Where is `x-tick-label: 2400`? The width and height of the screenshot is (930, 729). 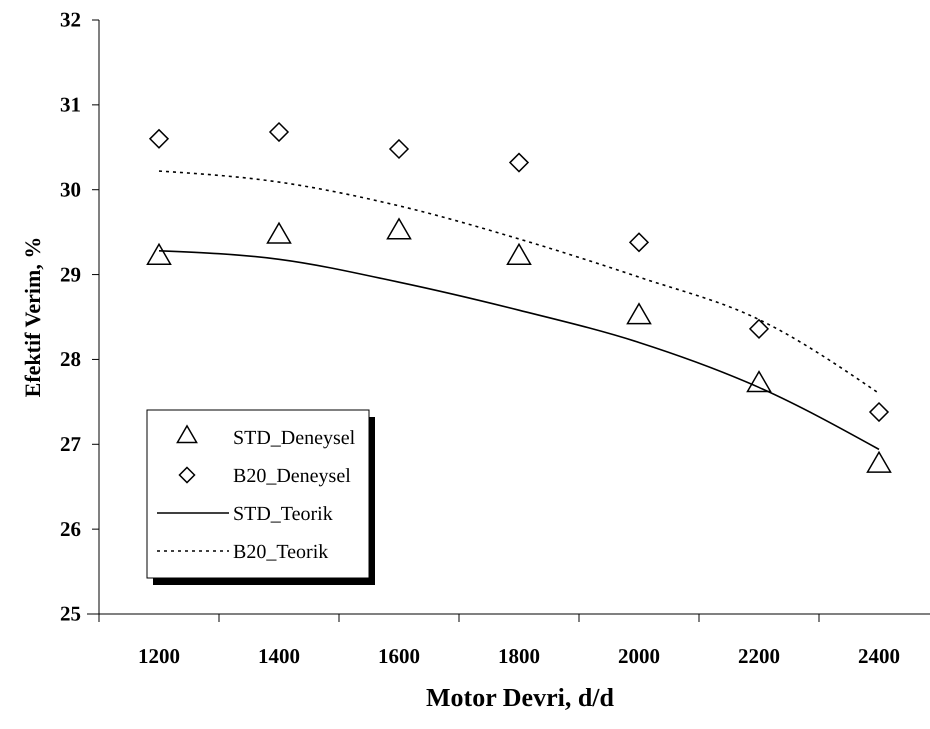 x-tick-label: 2400 is located at coordinates (879, 656).